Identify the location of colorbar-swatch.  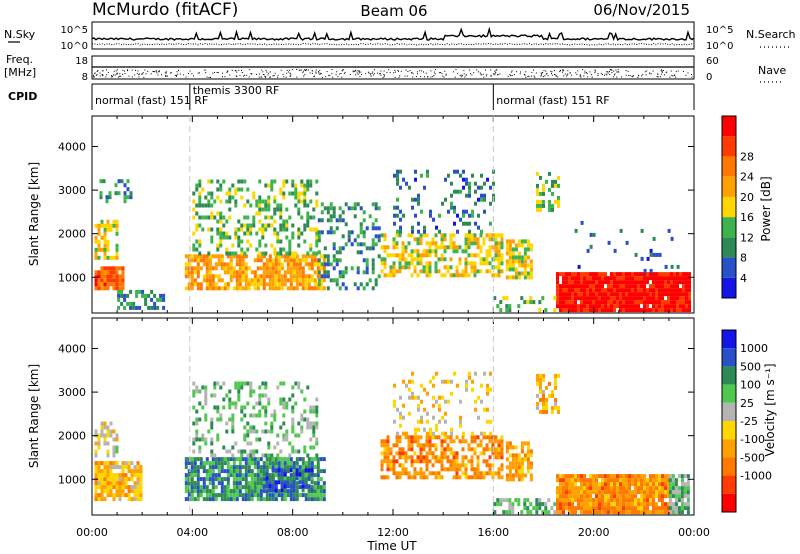
(729, 411).